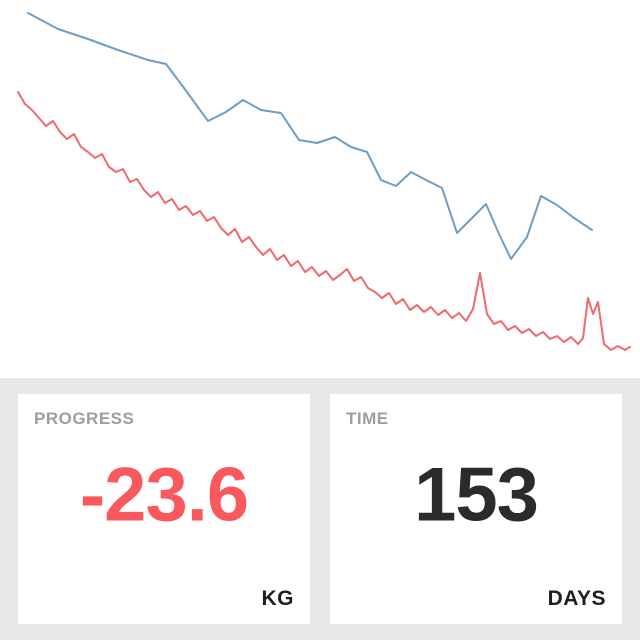 The image size is (640, 640). Describe the element at coordinates (84, 418) in the screenshot. I see `progress-label: PROGRESS` at that location.